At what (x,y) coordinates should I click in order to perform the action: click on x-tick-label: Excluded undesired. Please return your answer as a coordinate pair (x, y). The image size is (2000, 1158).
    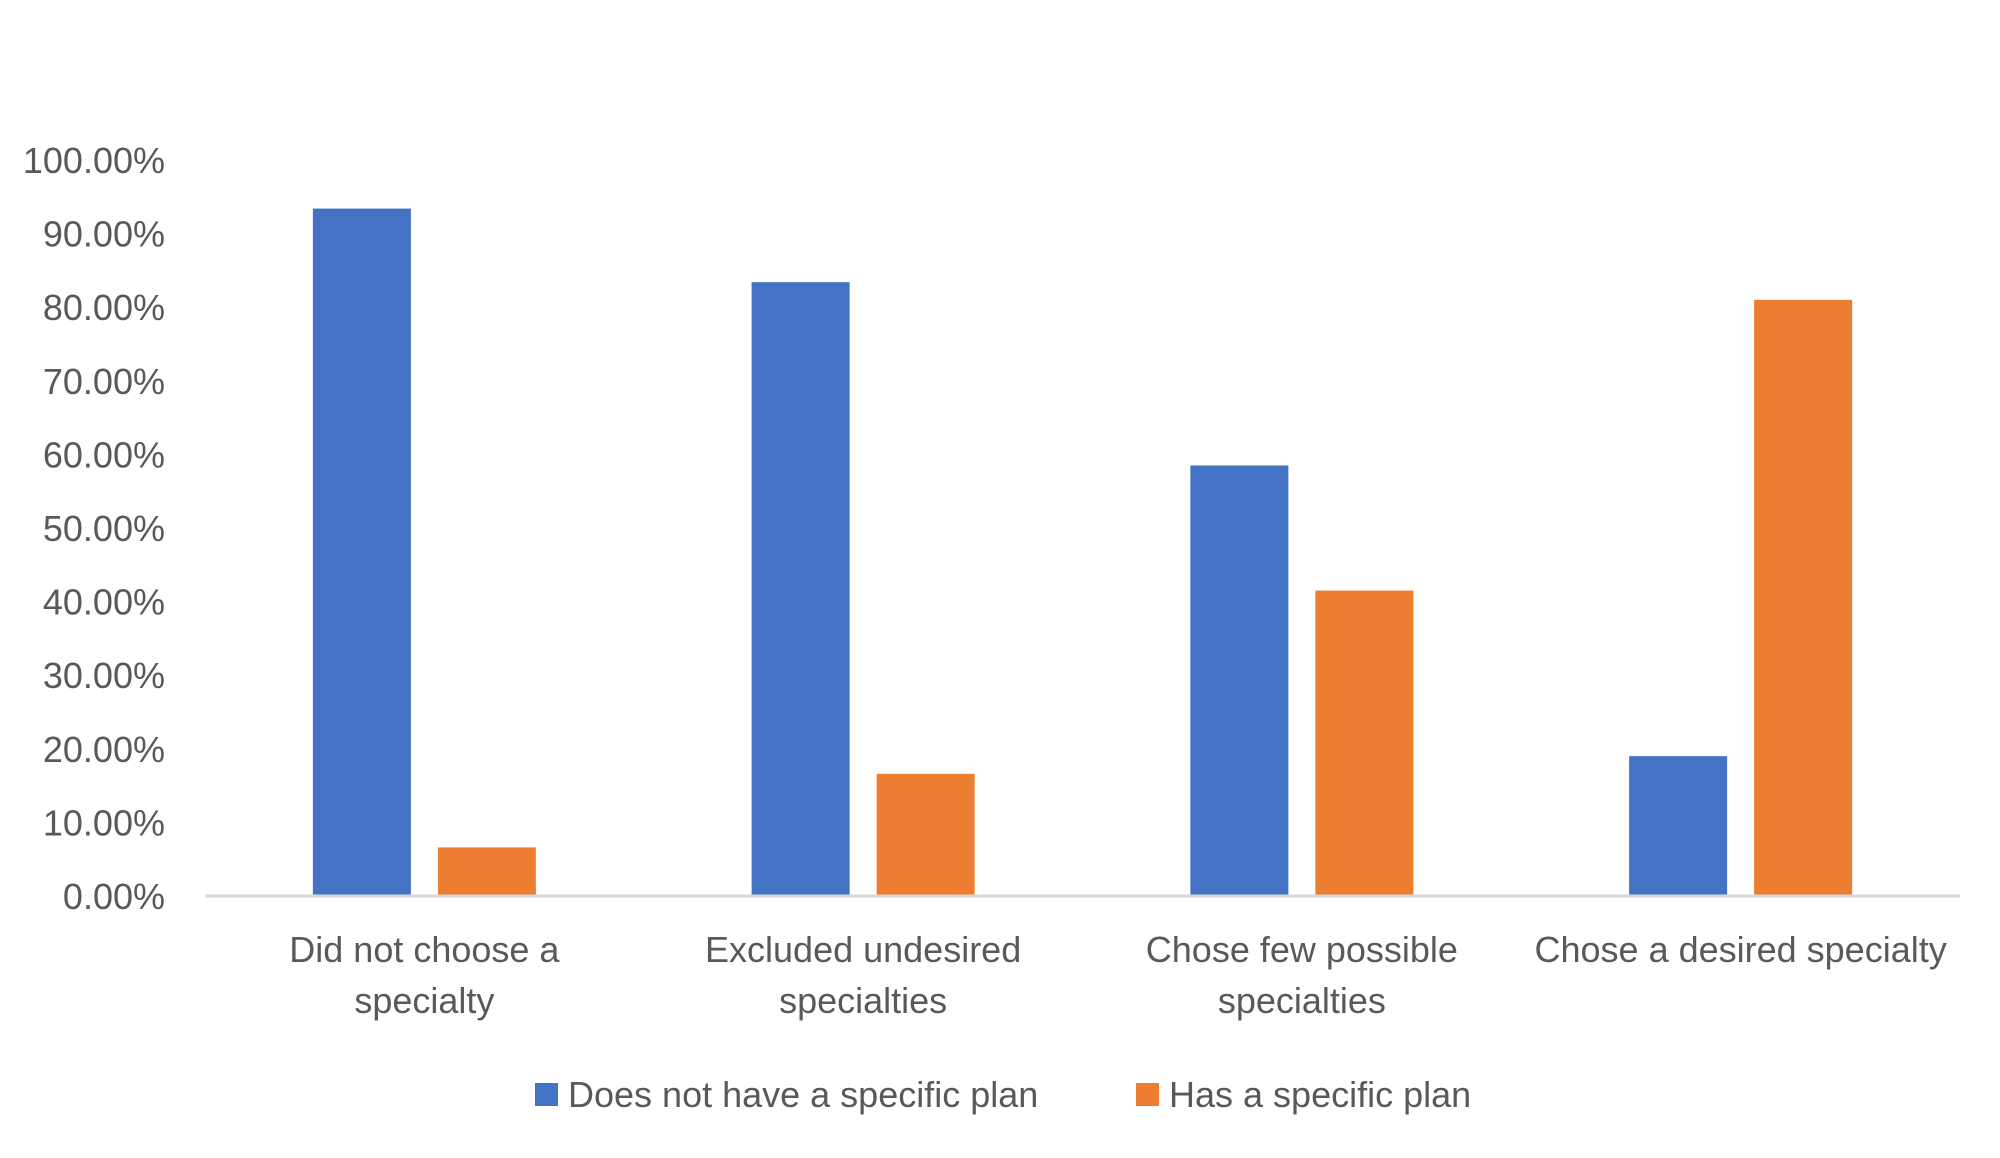
    Looking at the image, I should click on (863, 949).